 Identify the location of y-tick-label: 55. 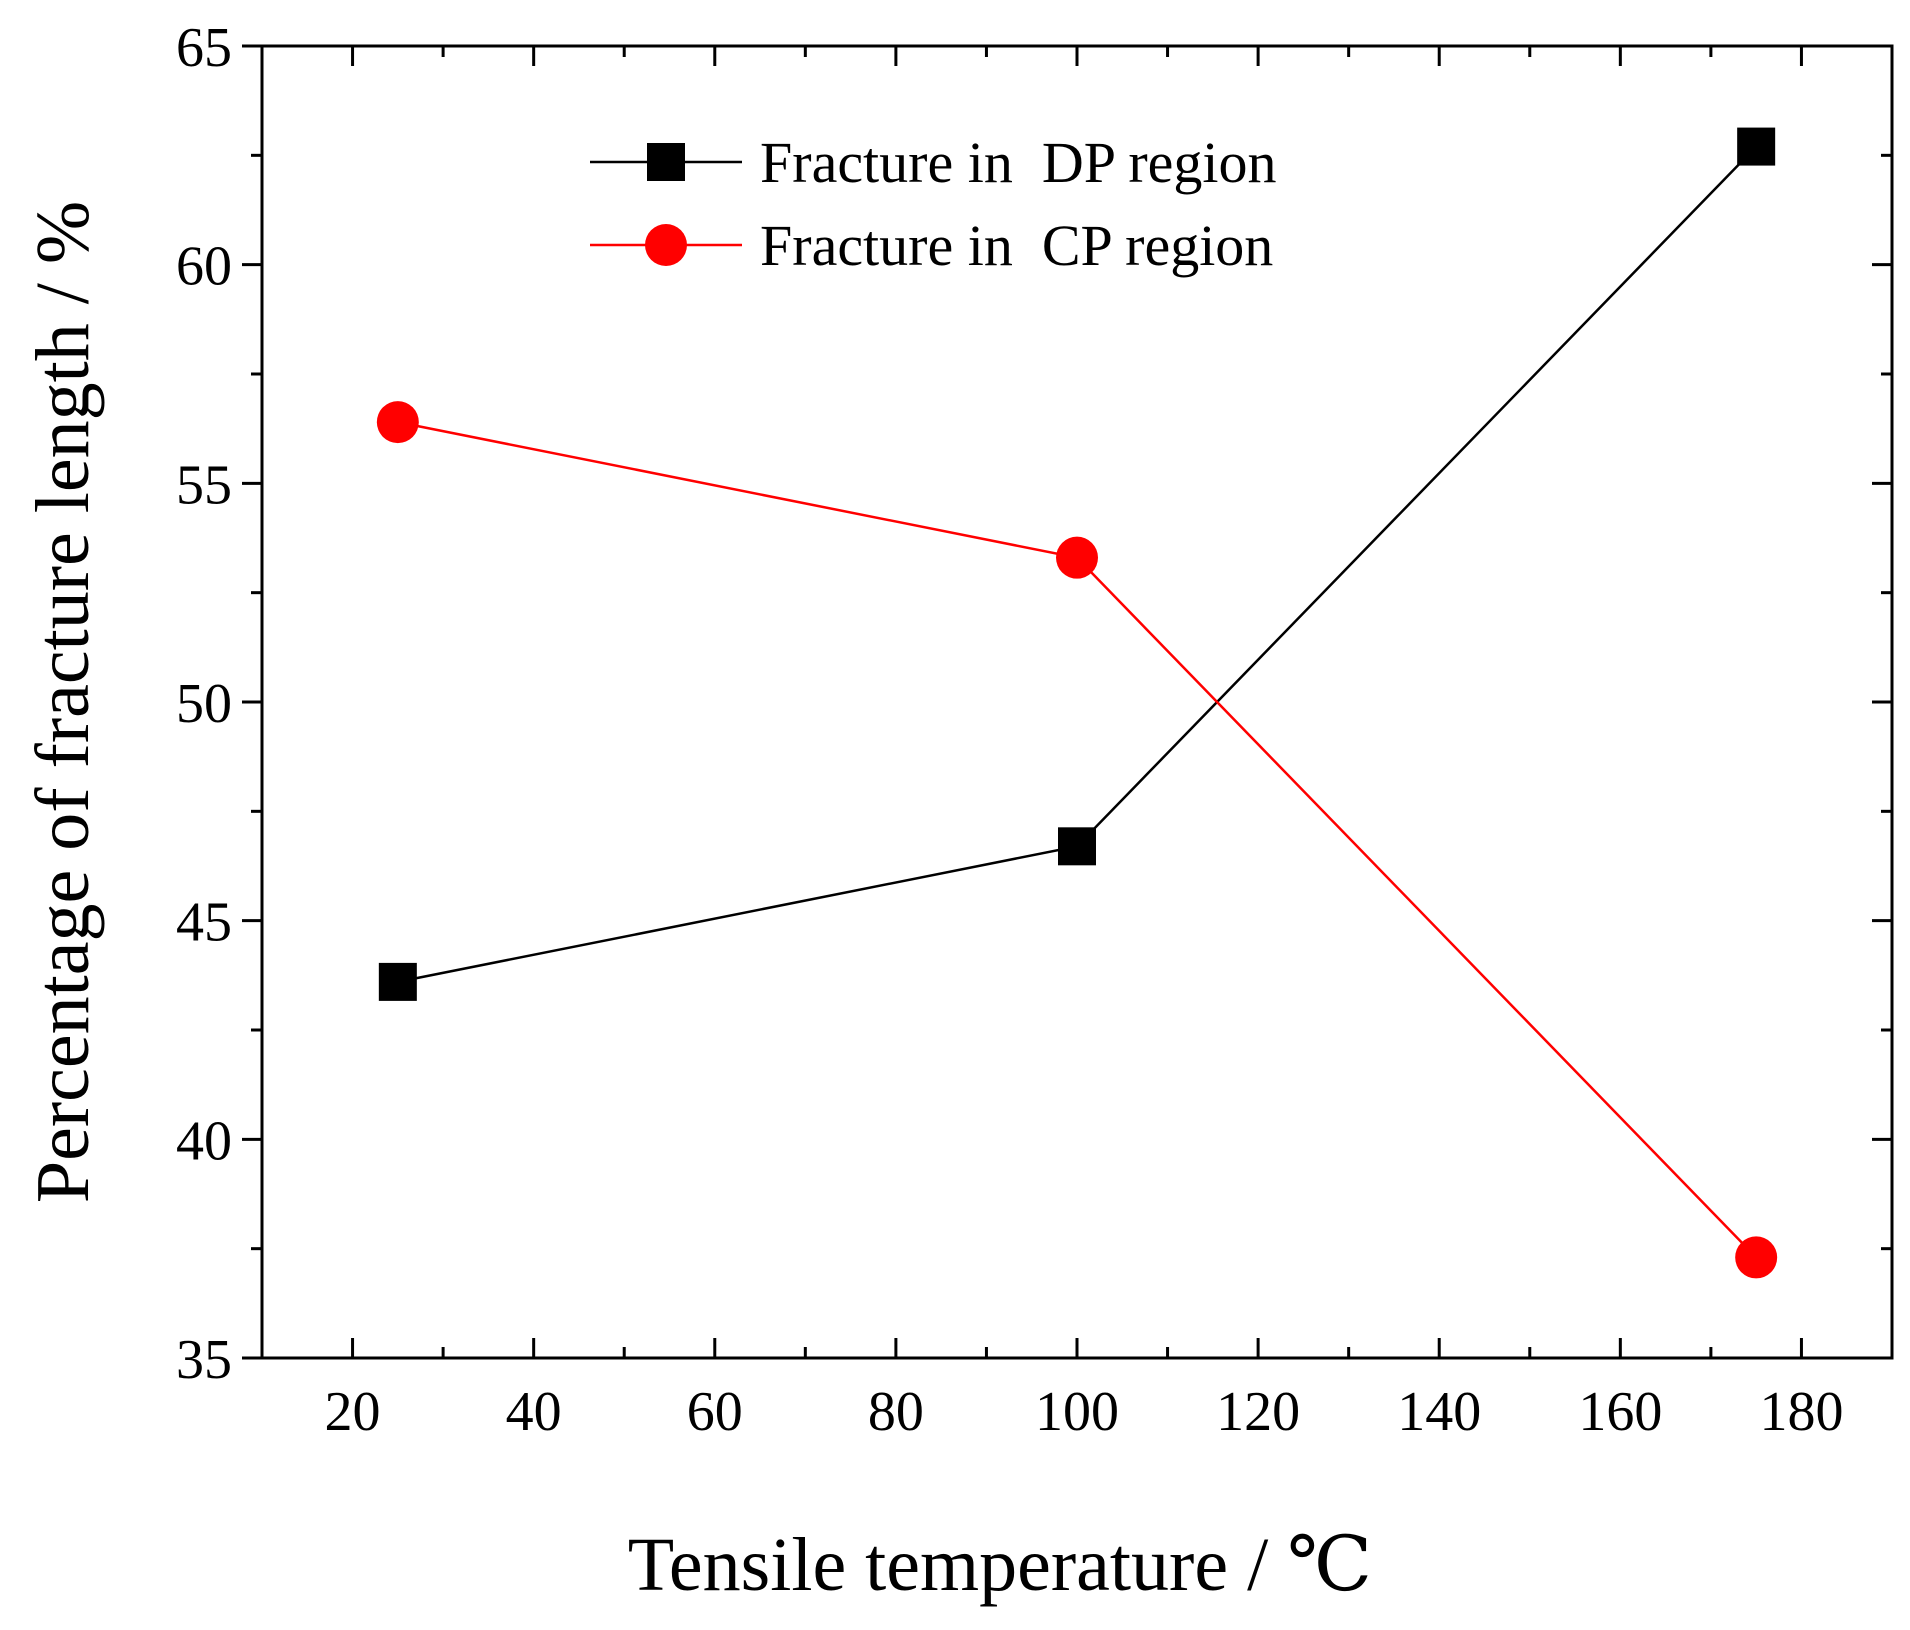
(204, 485).